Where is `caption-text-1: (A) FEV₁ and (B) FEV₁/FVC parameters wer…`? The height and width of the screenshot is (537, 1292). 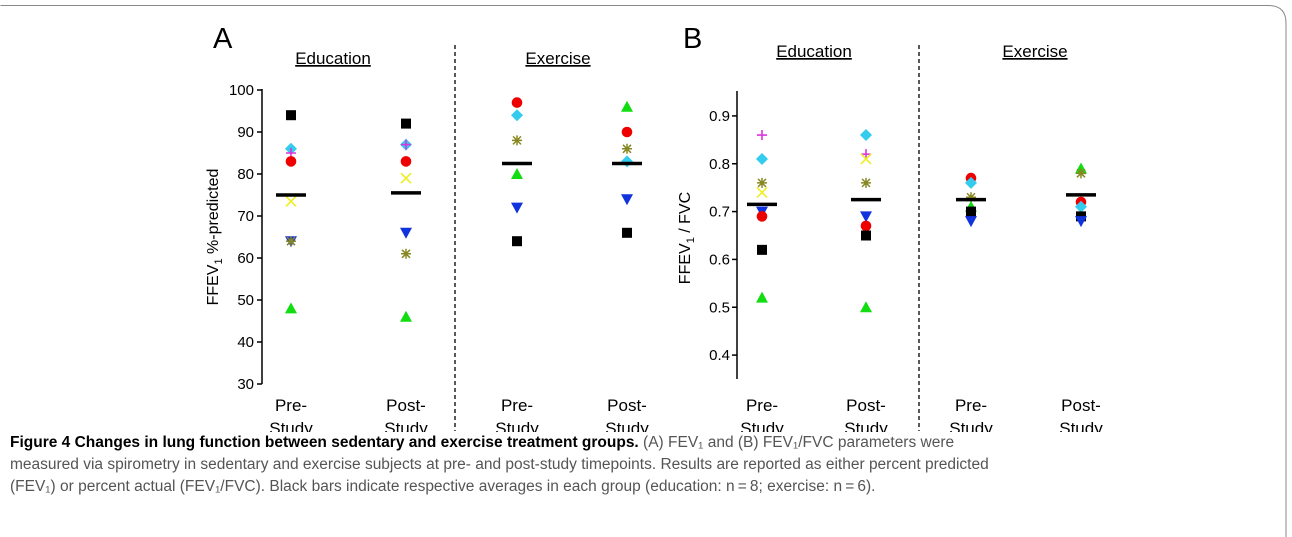
caption-text-1: (A) FEV₁ and (B) FEV₁/FVC parameters wer… is located at coordinates (796, 442).